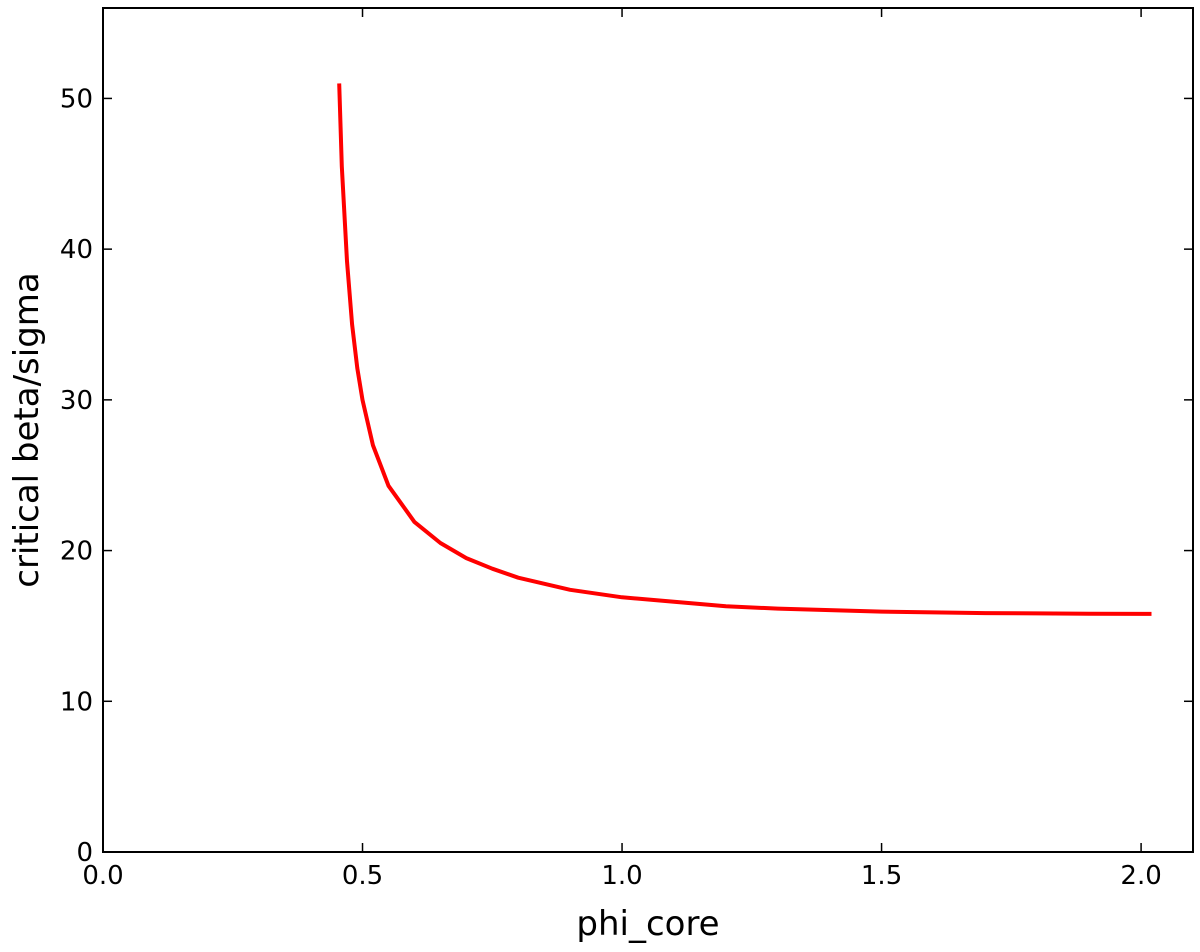 The image size is (1200, 952). Describe the element at coordinates (76, 552) in the screenshot. I see `y-tick-label: 20` at that location.